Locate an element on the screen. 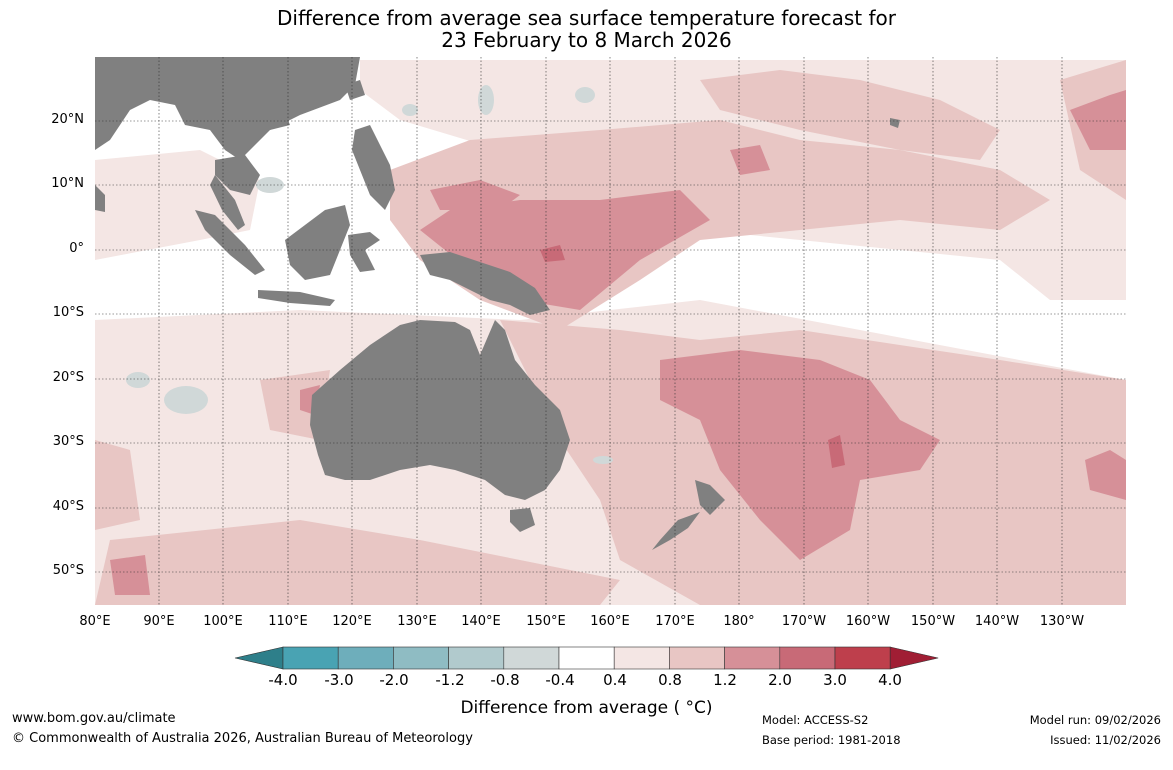  lon-label-100e: 100°E is located at coordinates (223, 621).